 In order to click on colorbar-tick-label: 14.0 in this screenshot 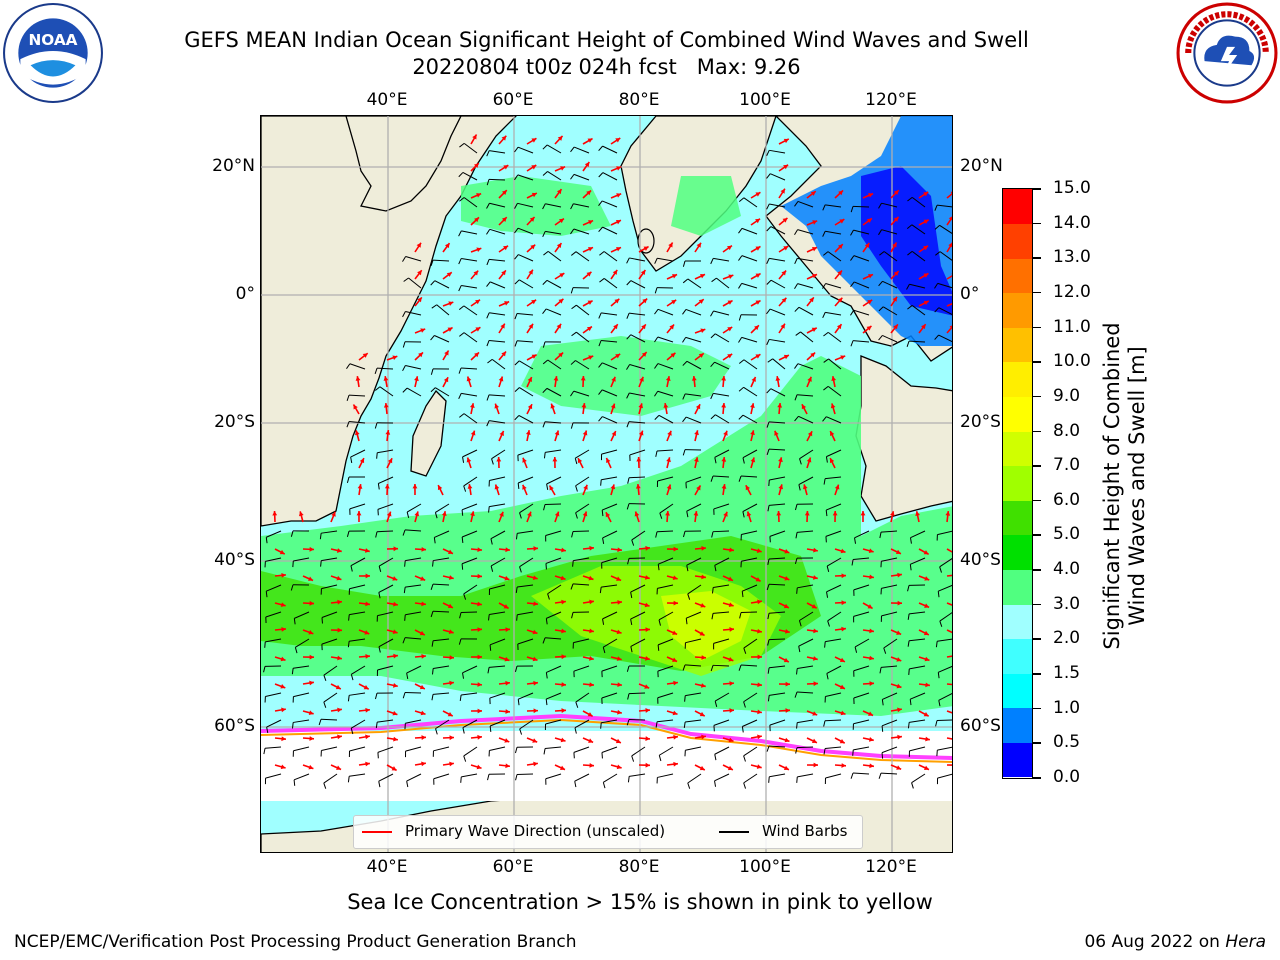, I will do `click(1072, 222)`.